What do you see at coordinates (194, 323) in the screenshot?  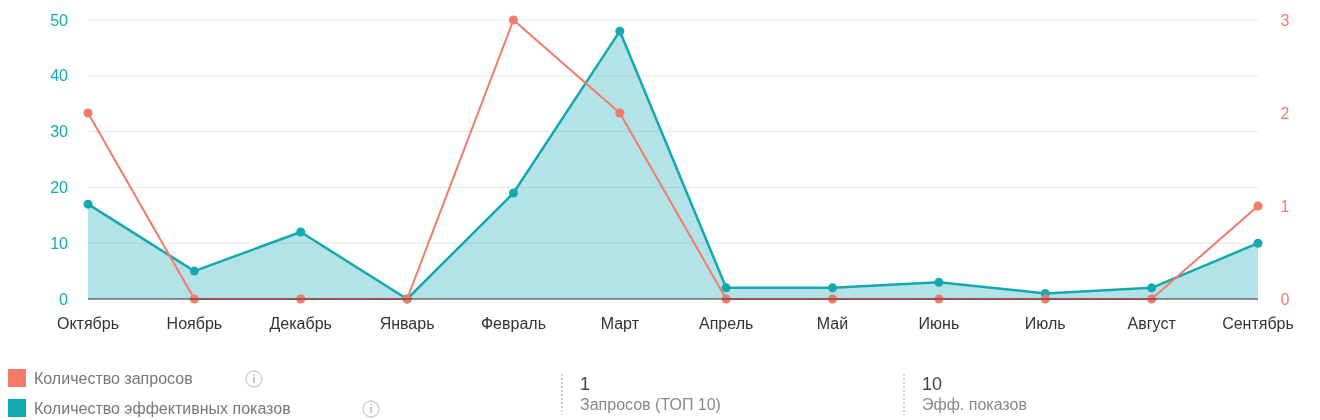 I see `x-tick-label: Ноябрь` at bounding box center [194, 323].